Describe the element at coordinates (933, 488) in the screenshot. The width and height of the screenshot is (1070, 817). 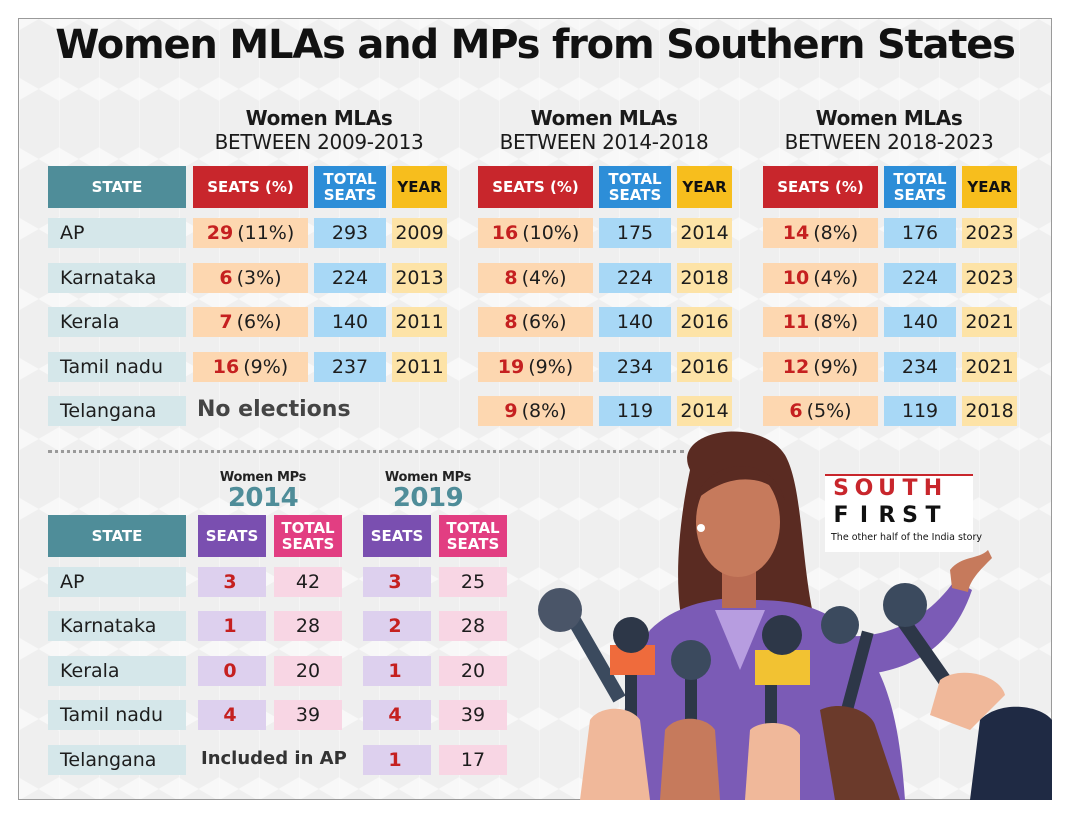
I see `logo-letter: H` at that location.